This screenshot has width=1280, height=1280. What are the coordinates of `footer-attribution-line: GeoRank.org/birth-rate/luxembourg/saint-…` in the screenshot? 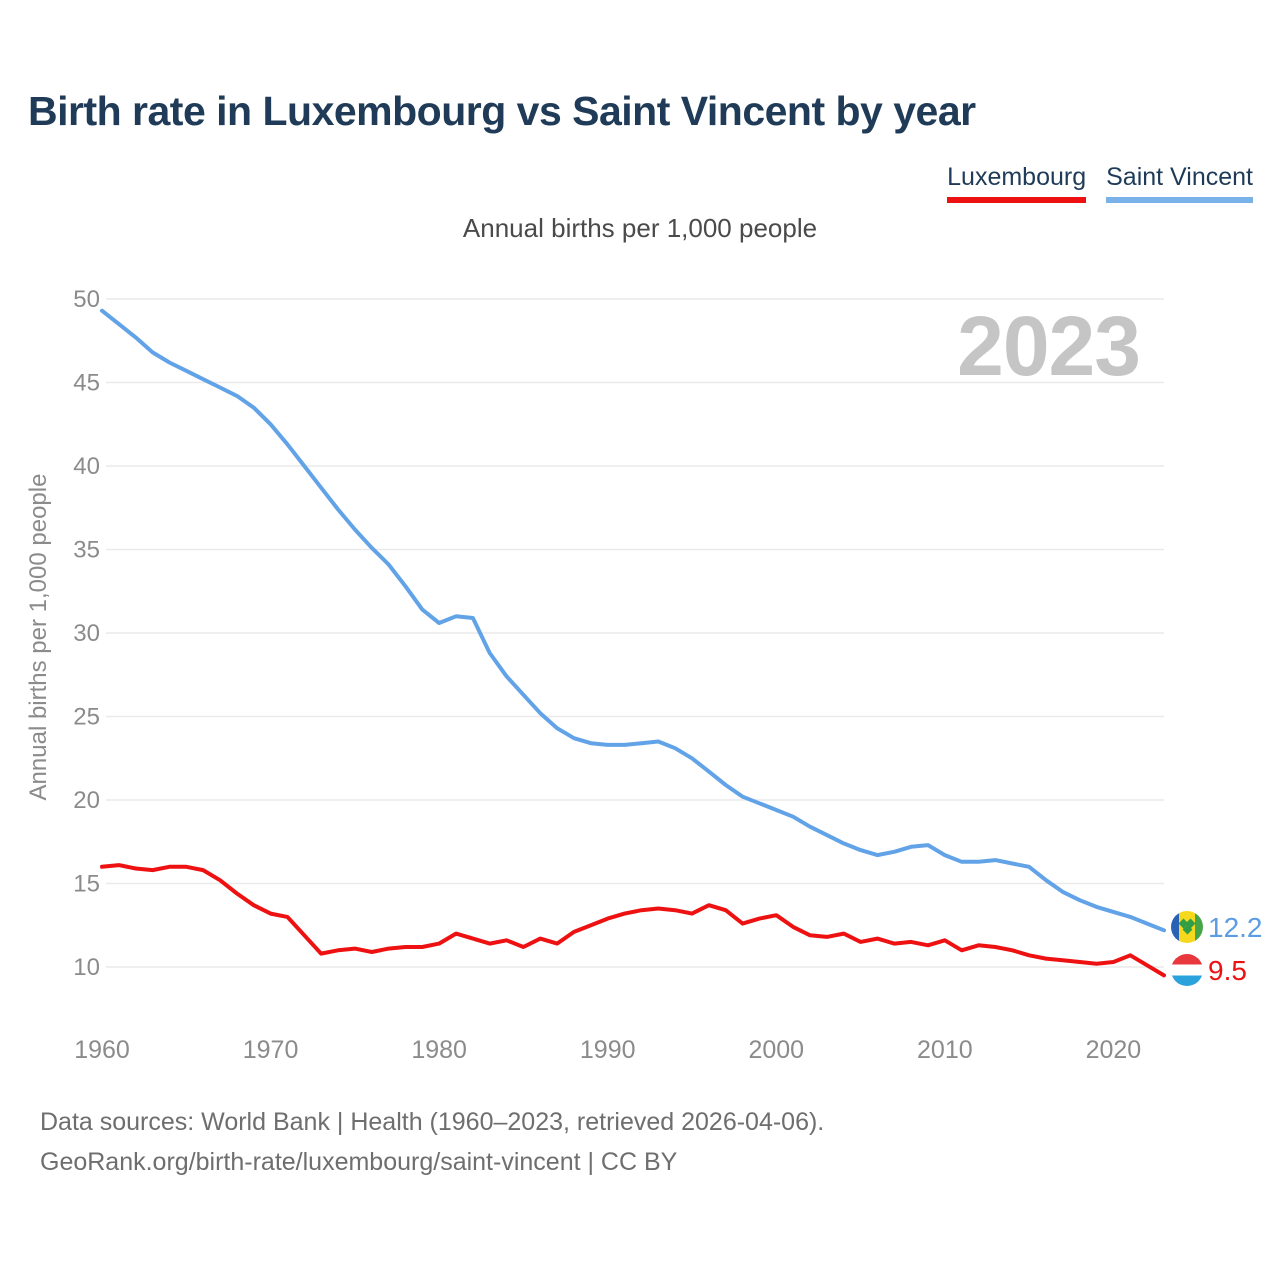 It's located at (359, 1162).